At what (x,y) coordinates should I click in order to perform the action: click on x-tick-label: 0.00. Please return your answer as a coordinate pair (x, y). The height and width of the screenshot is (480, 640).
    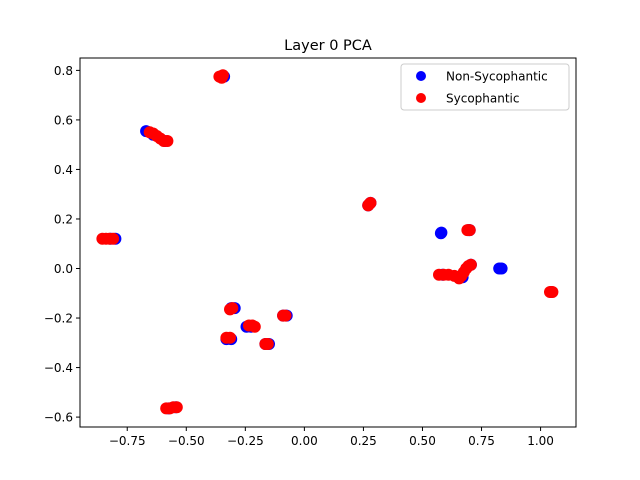
    Looking at the image, I should click on (304, 441).